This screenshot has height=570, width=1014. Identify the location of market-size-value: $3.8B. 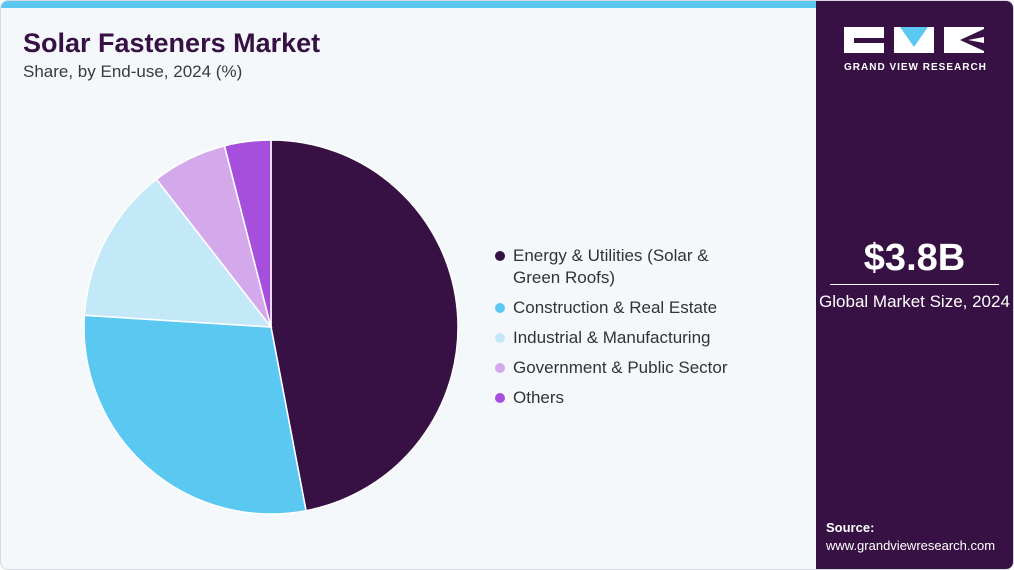
(914, 258).